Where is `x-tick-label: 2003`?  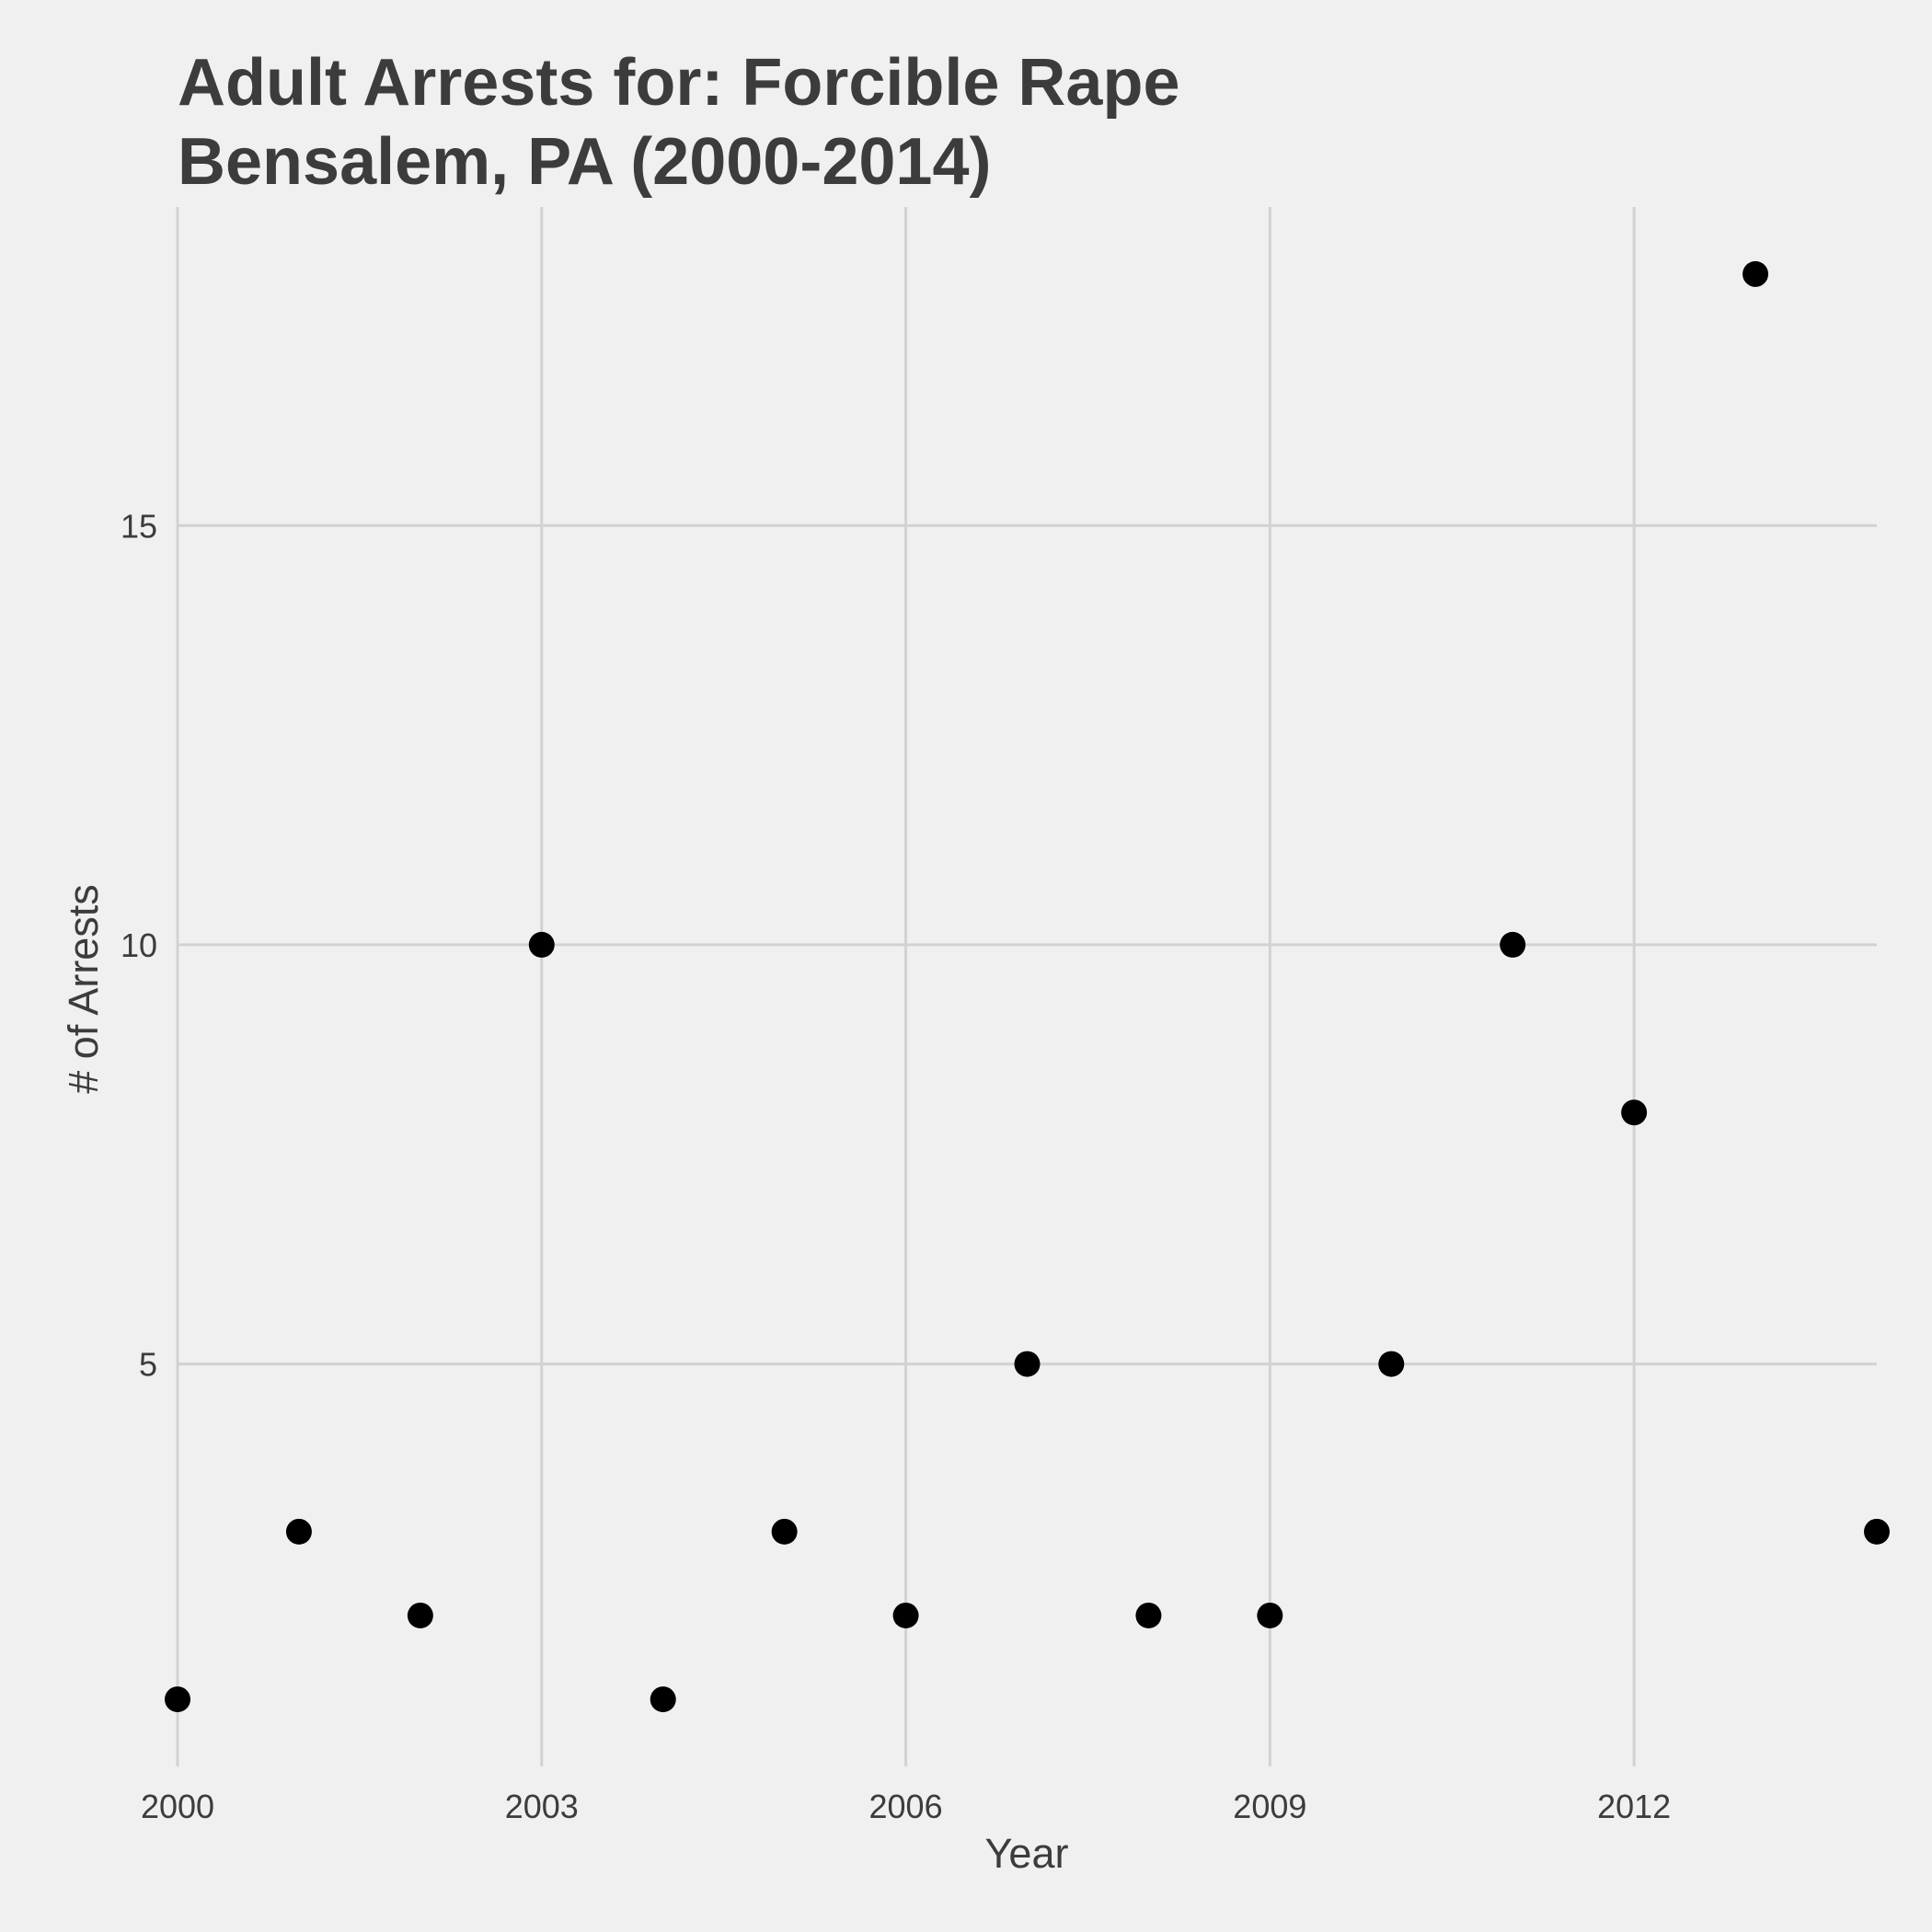
x-tick-label: 2003 is located at coordinates (542, 1806).